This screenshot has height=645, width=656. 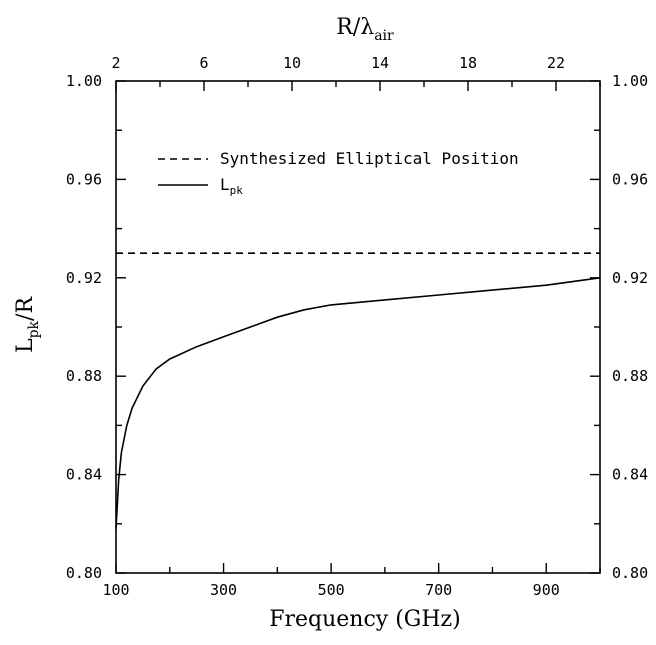 What do you see at coordinates (630, 573) in the screenshot?
I see `y2-tick-label: 0.80` at bounding box center [630, 573].